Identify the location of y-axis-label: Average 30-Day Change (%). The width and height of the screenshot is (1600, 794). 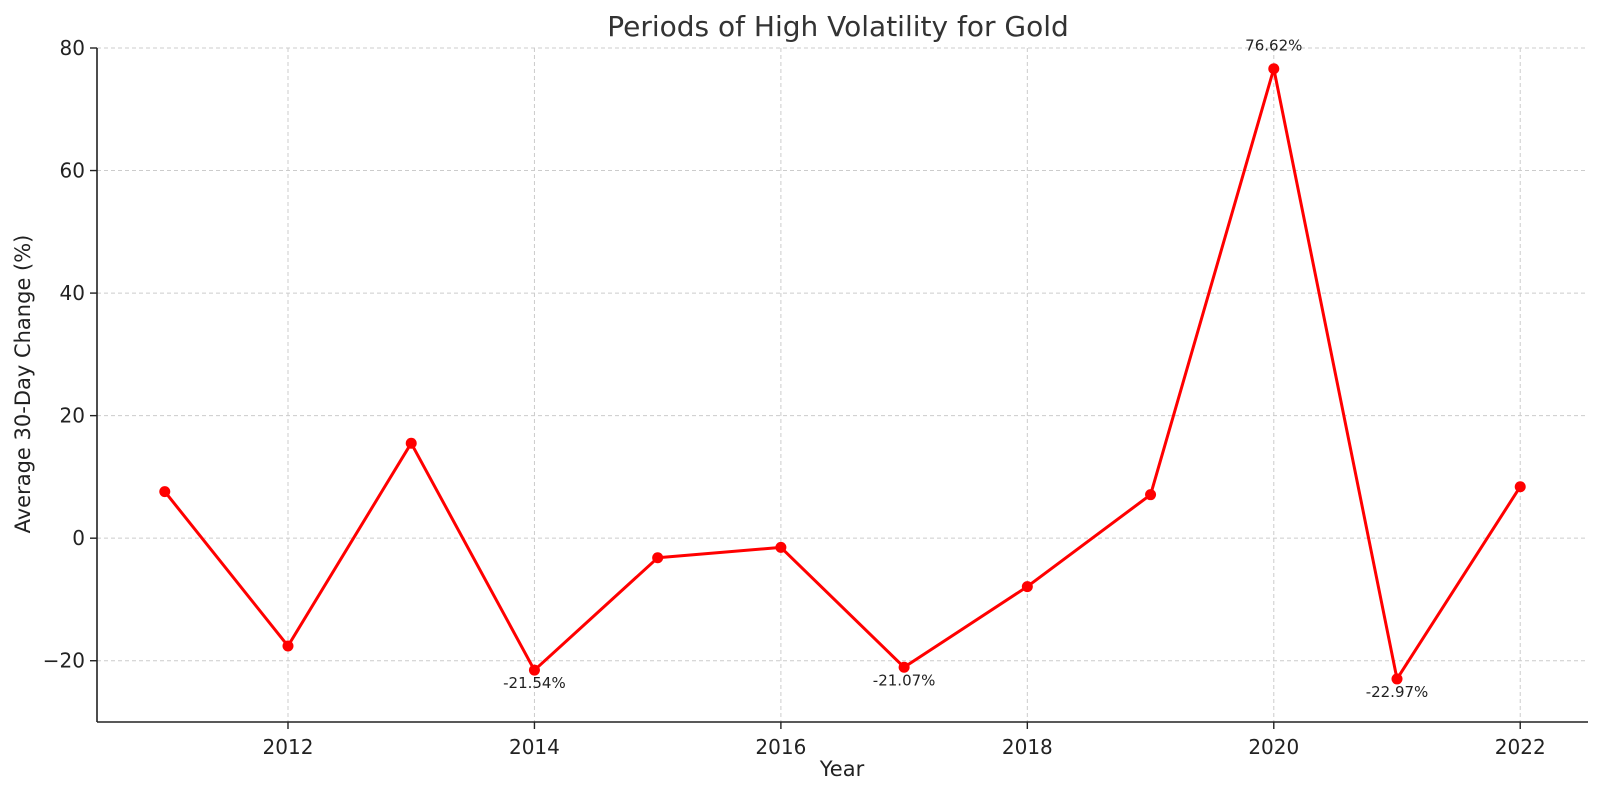
(23, 384).